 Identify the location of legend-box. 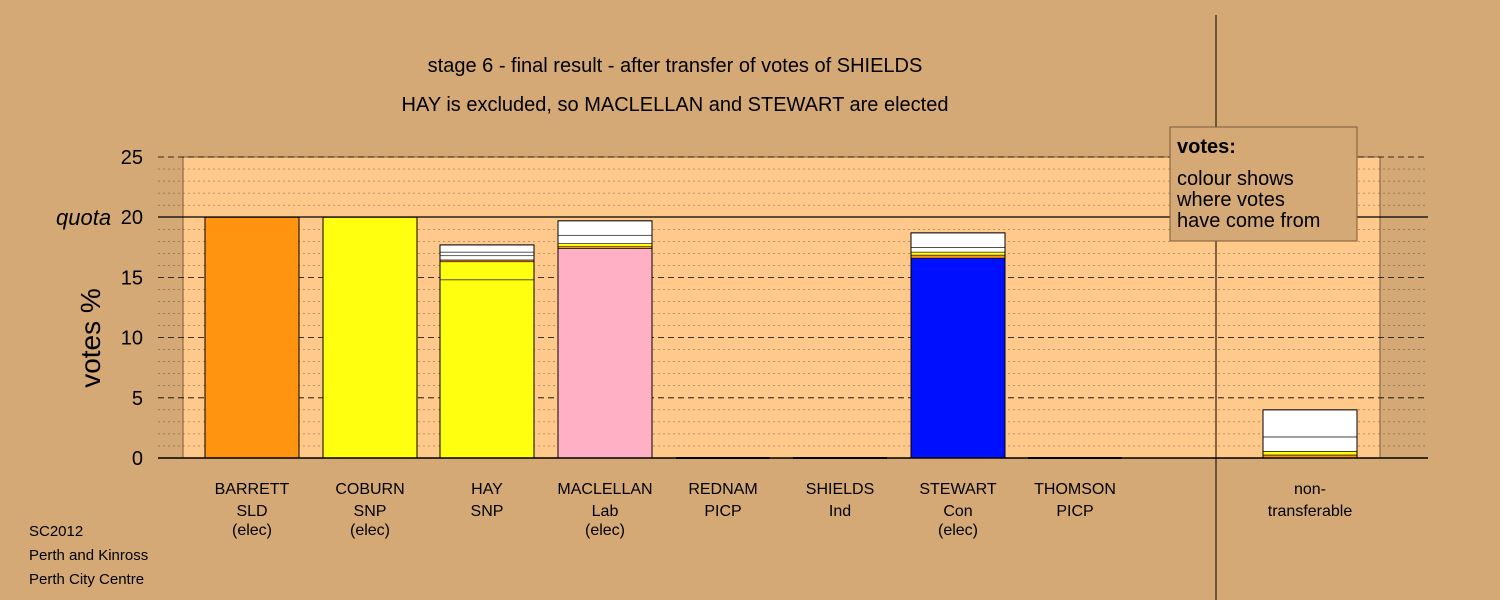
(1263, 184).